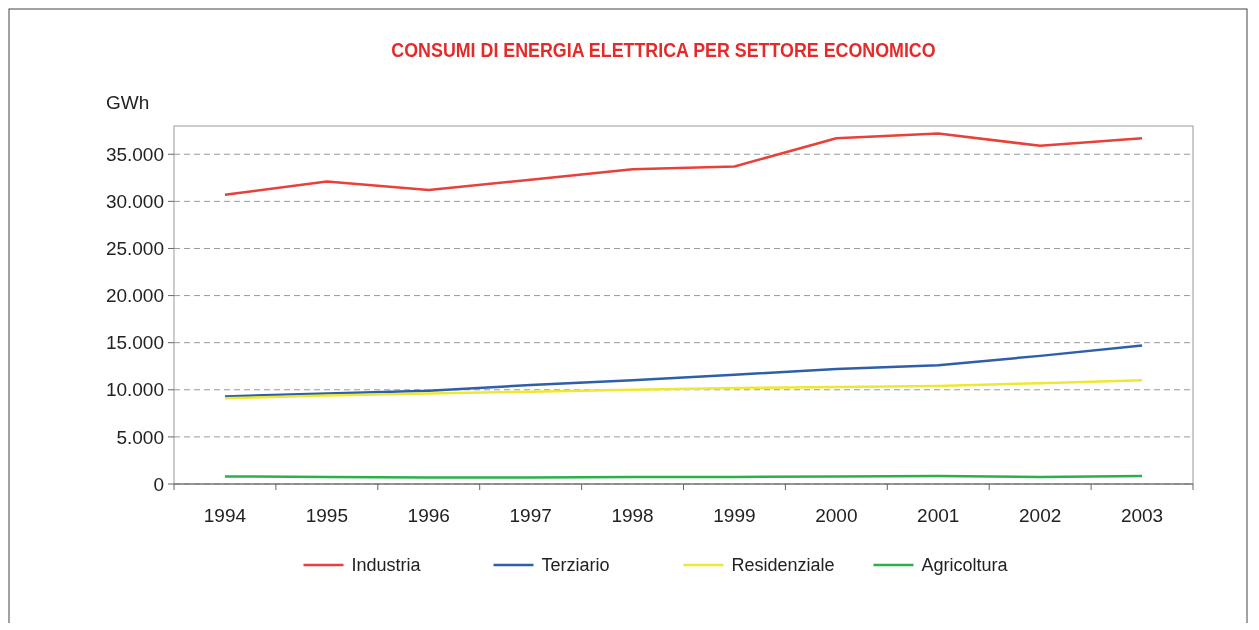 The width and height of the screenshot is (1259, 630). I want to click on x-tick-label: 2002, so click(1040, 515).